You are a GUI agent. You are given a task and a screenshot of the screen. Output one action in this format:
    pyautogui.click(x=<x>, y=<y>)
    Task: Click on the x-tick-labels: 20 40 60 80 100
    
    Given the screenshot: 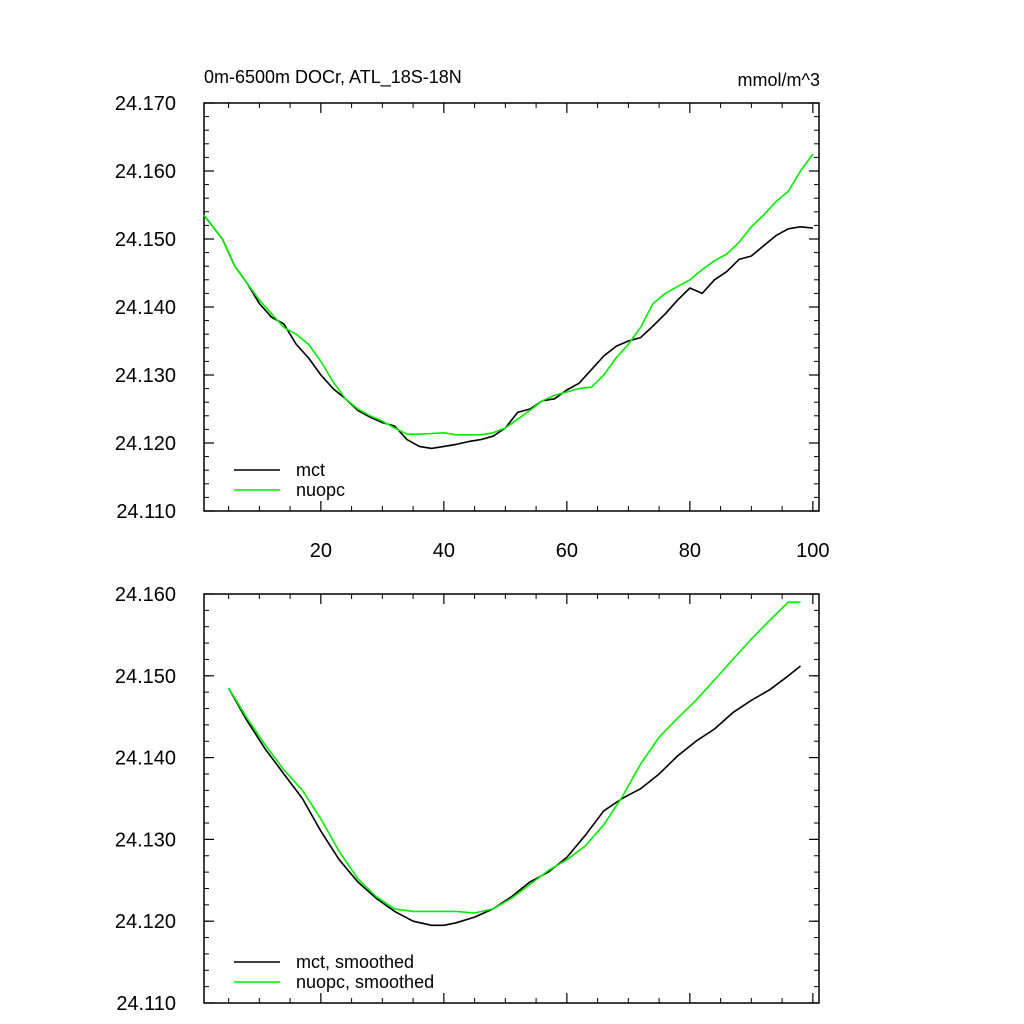 What is the action you would take?
    pyautogui.click(x=570, y=551)
    